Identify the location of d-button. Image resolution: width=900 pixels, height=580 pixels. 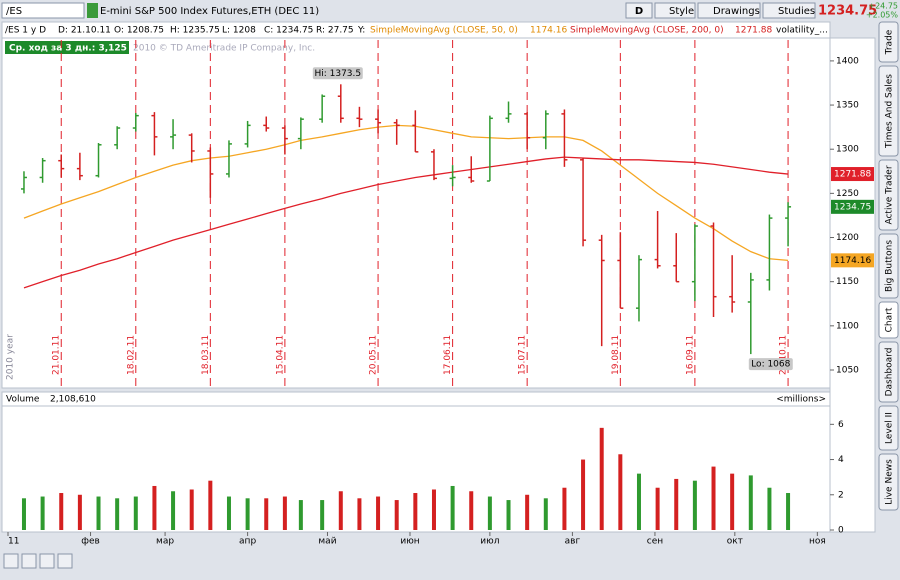
(639, 10).